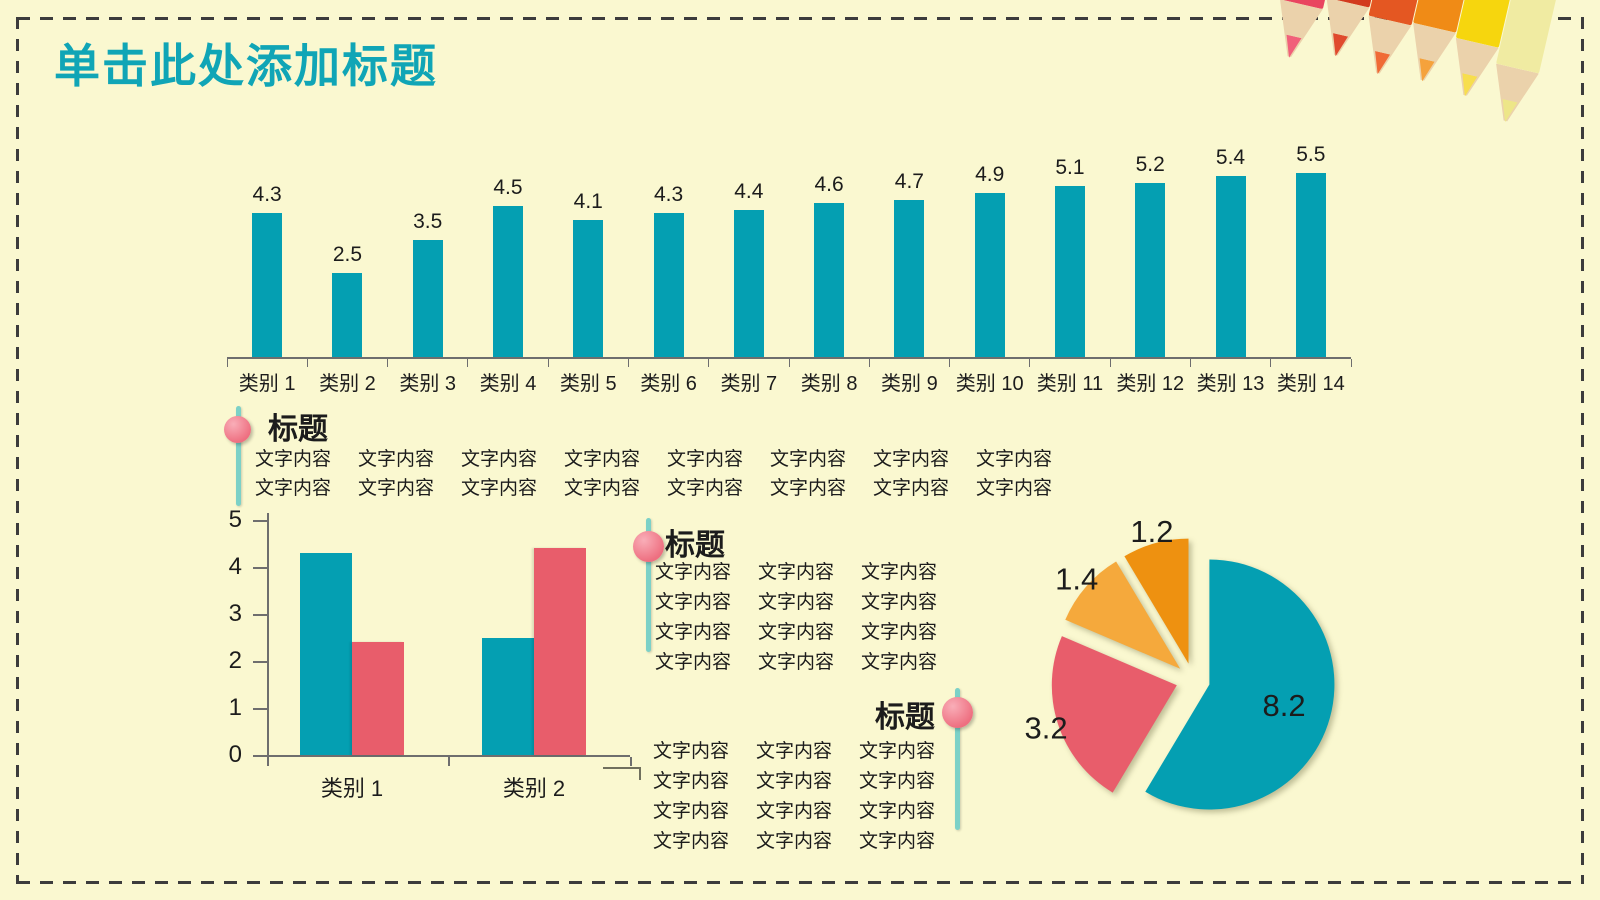 Image resolution: width=1600 pixels, height=900 pixels. Describe the element at coordinates (235, 566) in the screenshot. I see `y-axis-label: 4` at that location.